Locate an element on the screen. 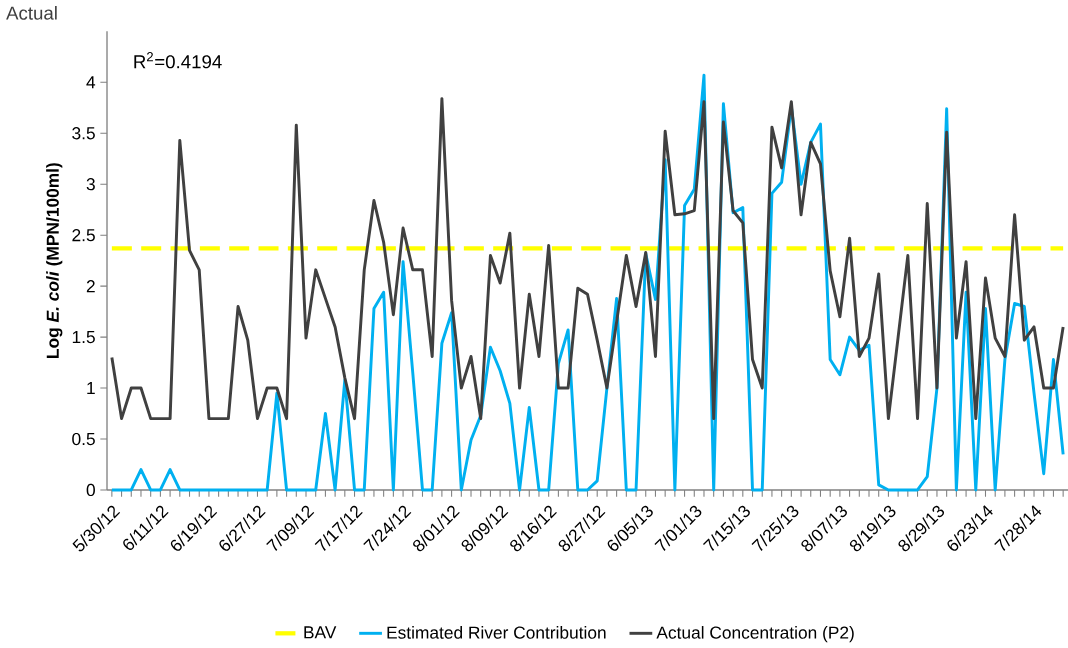 The height and width of the screenshot is (648, 1068). legend-label: Estimated River Contribution is located at coordinates (496, 632).